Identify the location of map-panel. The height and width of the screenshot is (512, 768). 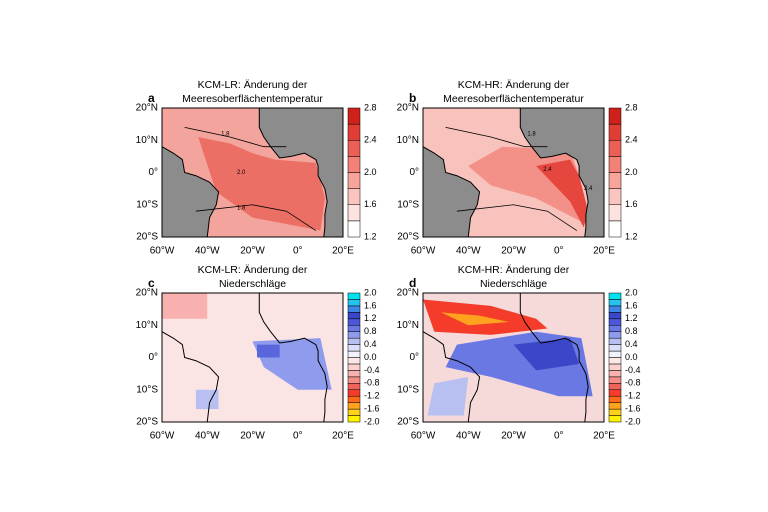
(513, 357).